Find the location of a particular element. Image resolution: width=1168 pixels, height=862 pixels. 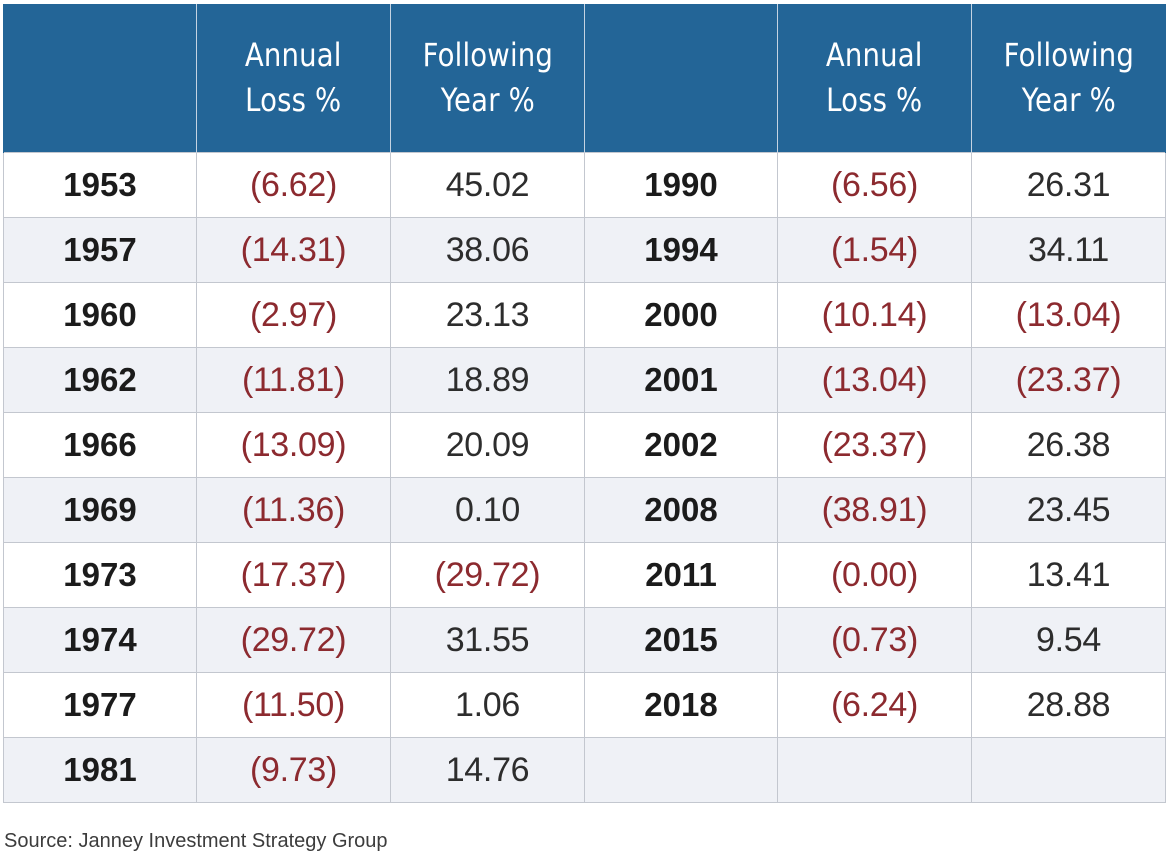

header-following-right: Following Year % is located at coordinates (1068, 78).